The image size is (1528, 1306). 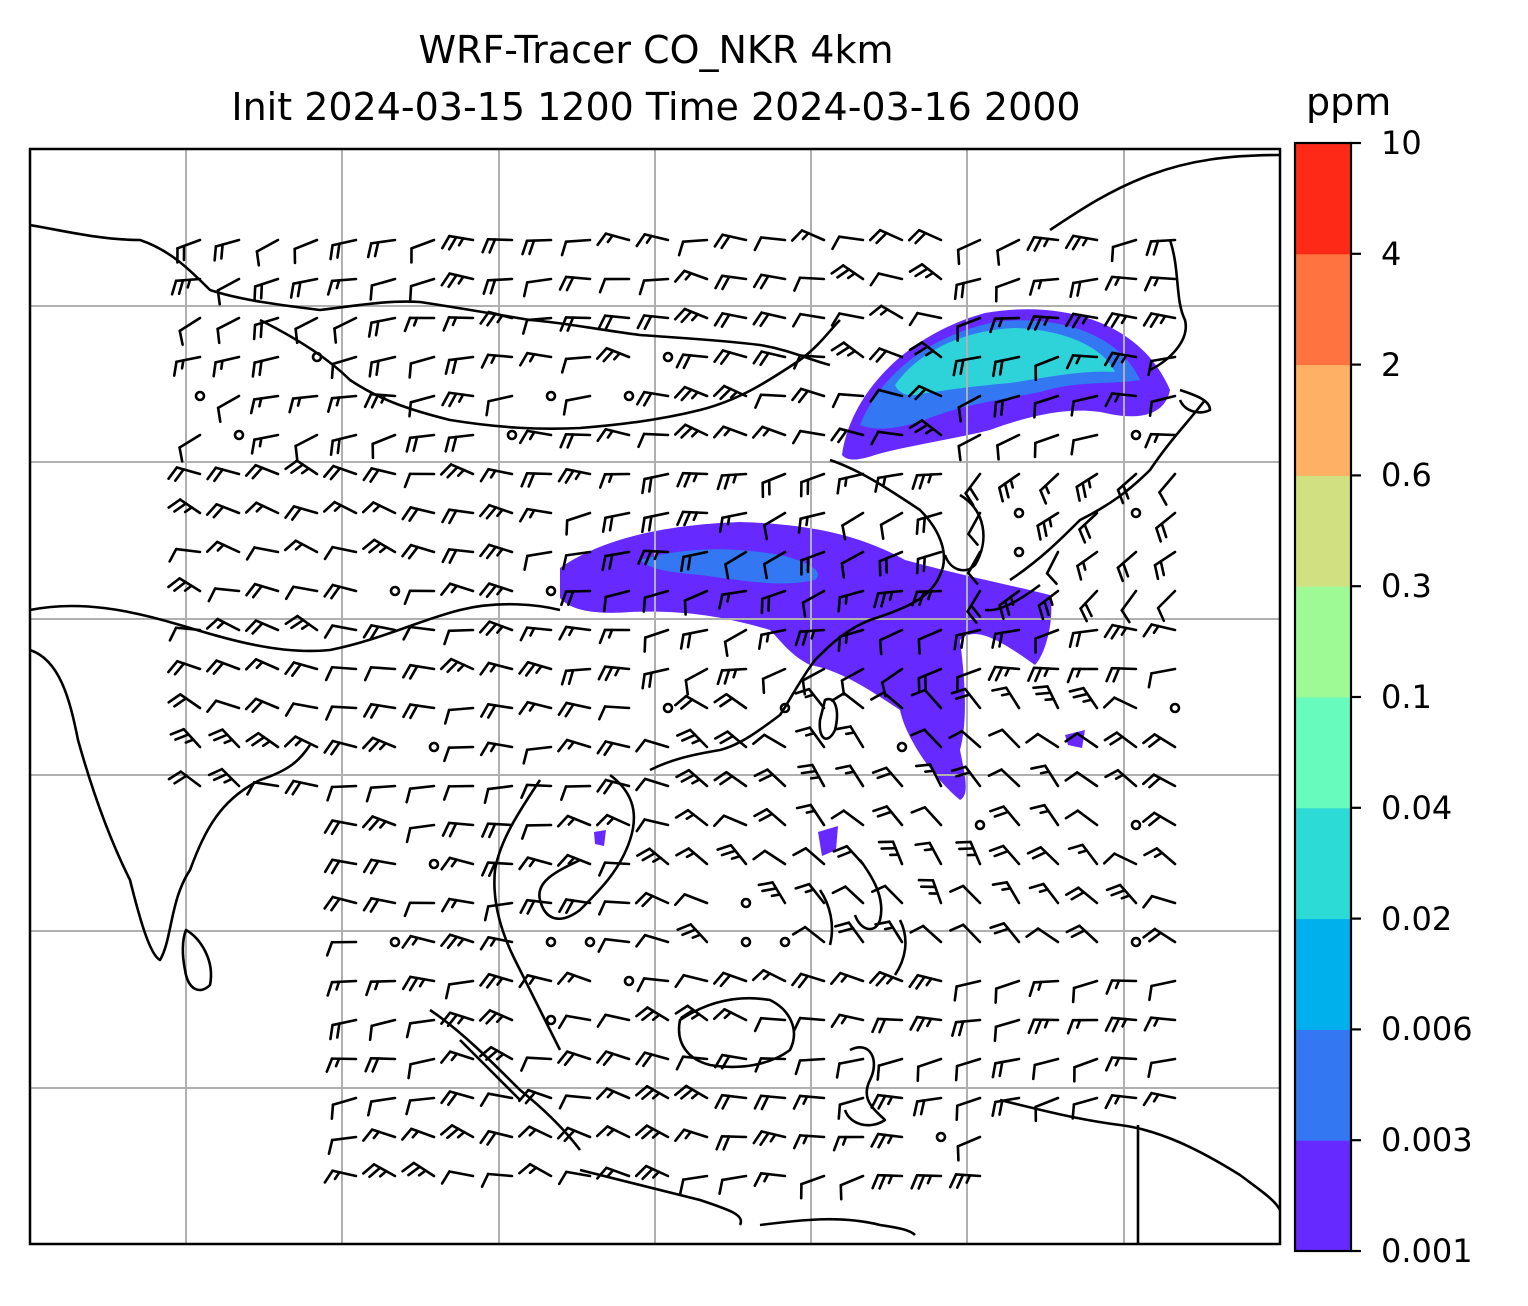 I want to click on coastline-hokkaido, so click(x=1195, y=401).